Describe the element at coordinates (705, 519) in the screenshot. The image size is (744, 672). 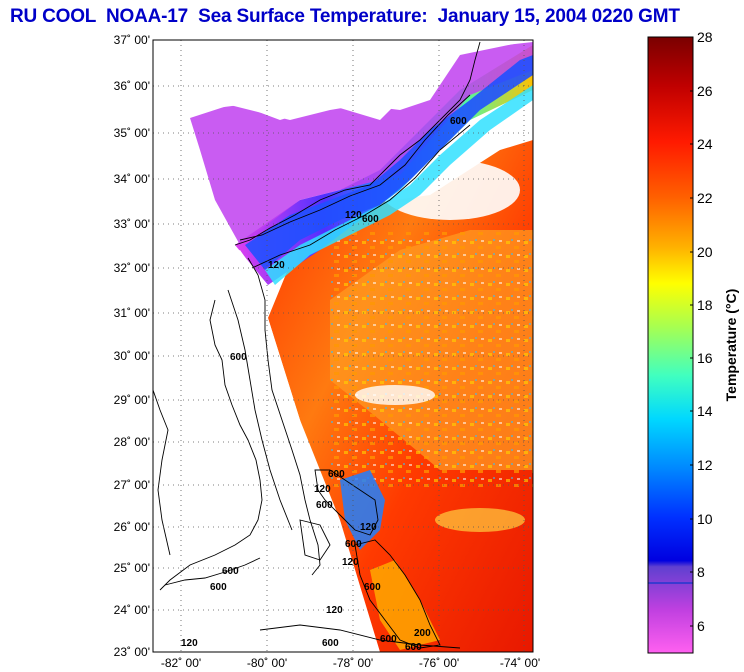
I see `colorbar-label: 10` at that location.